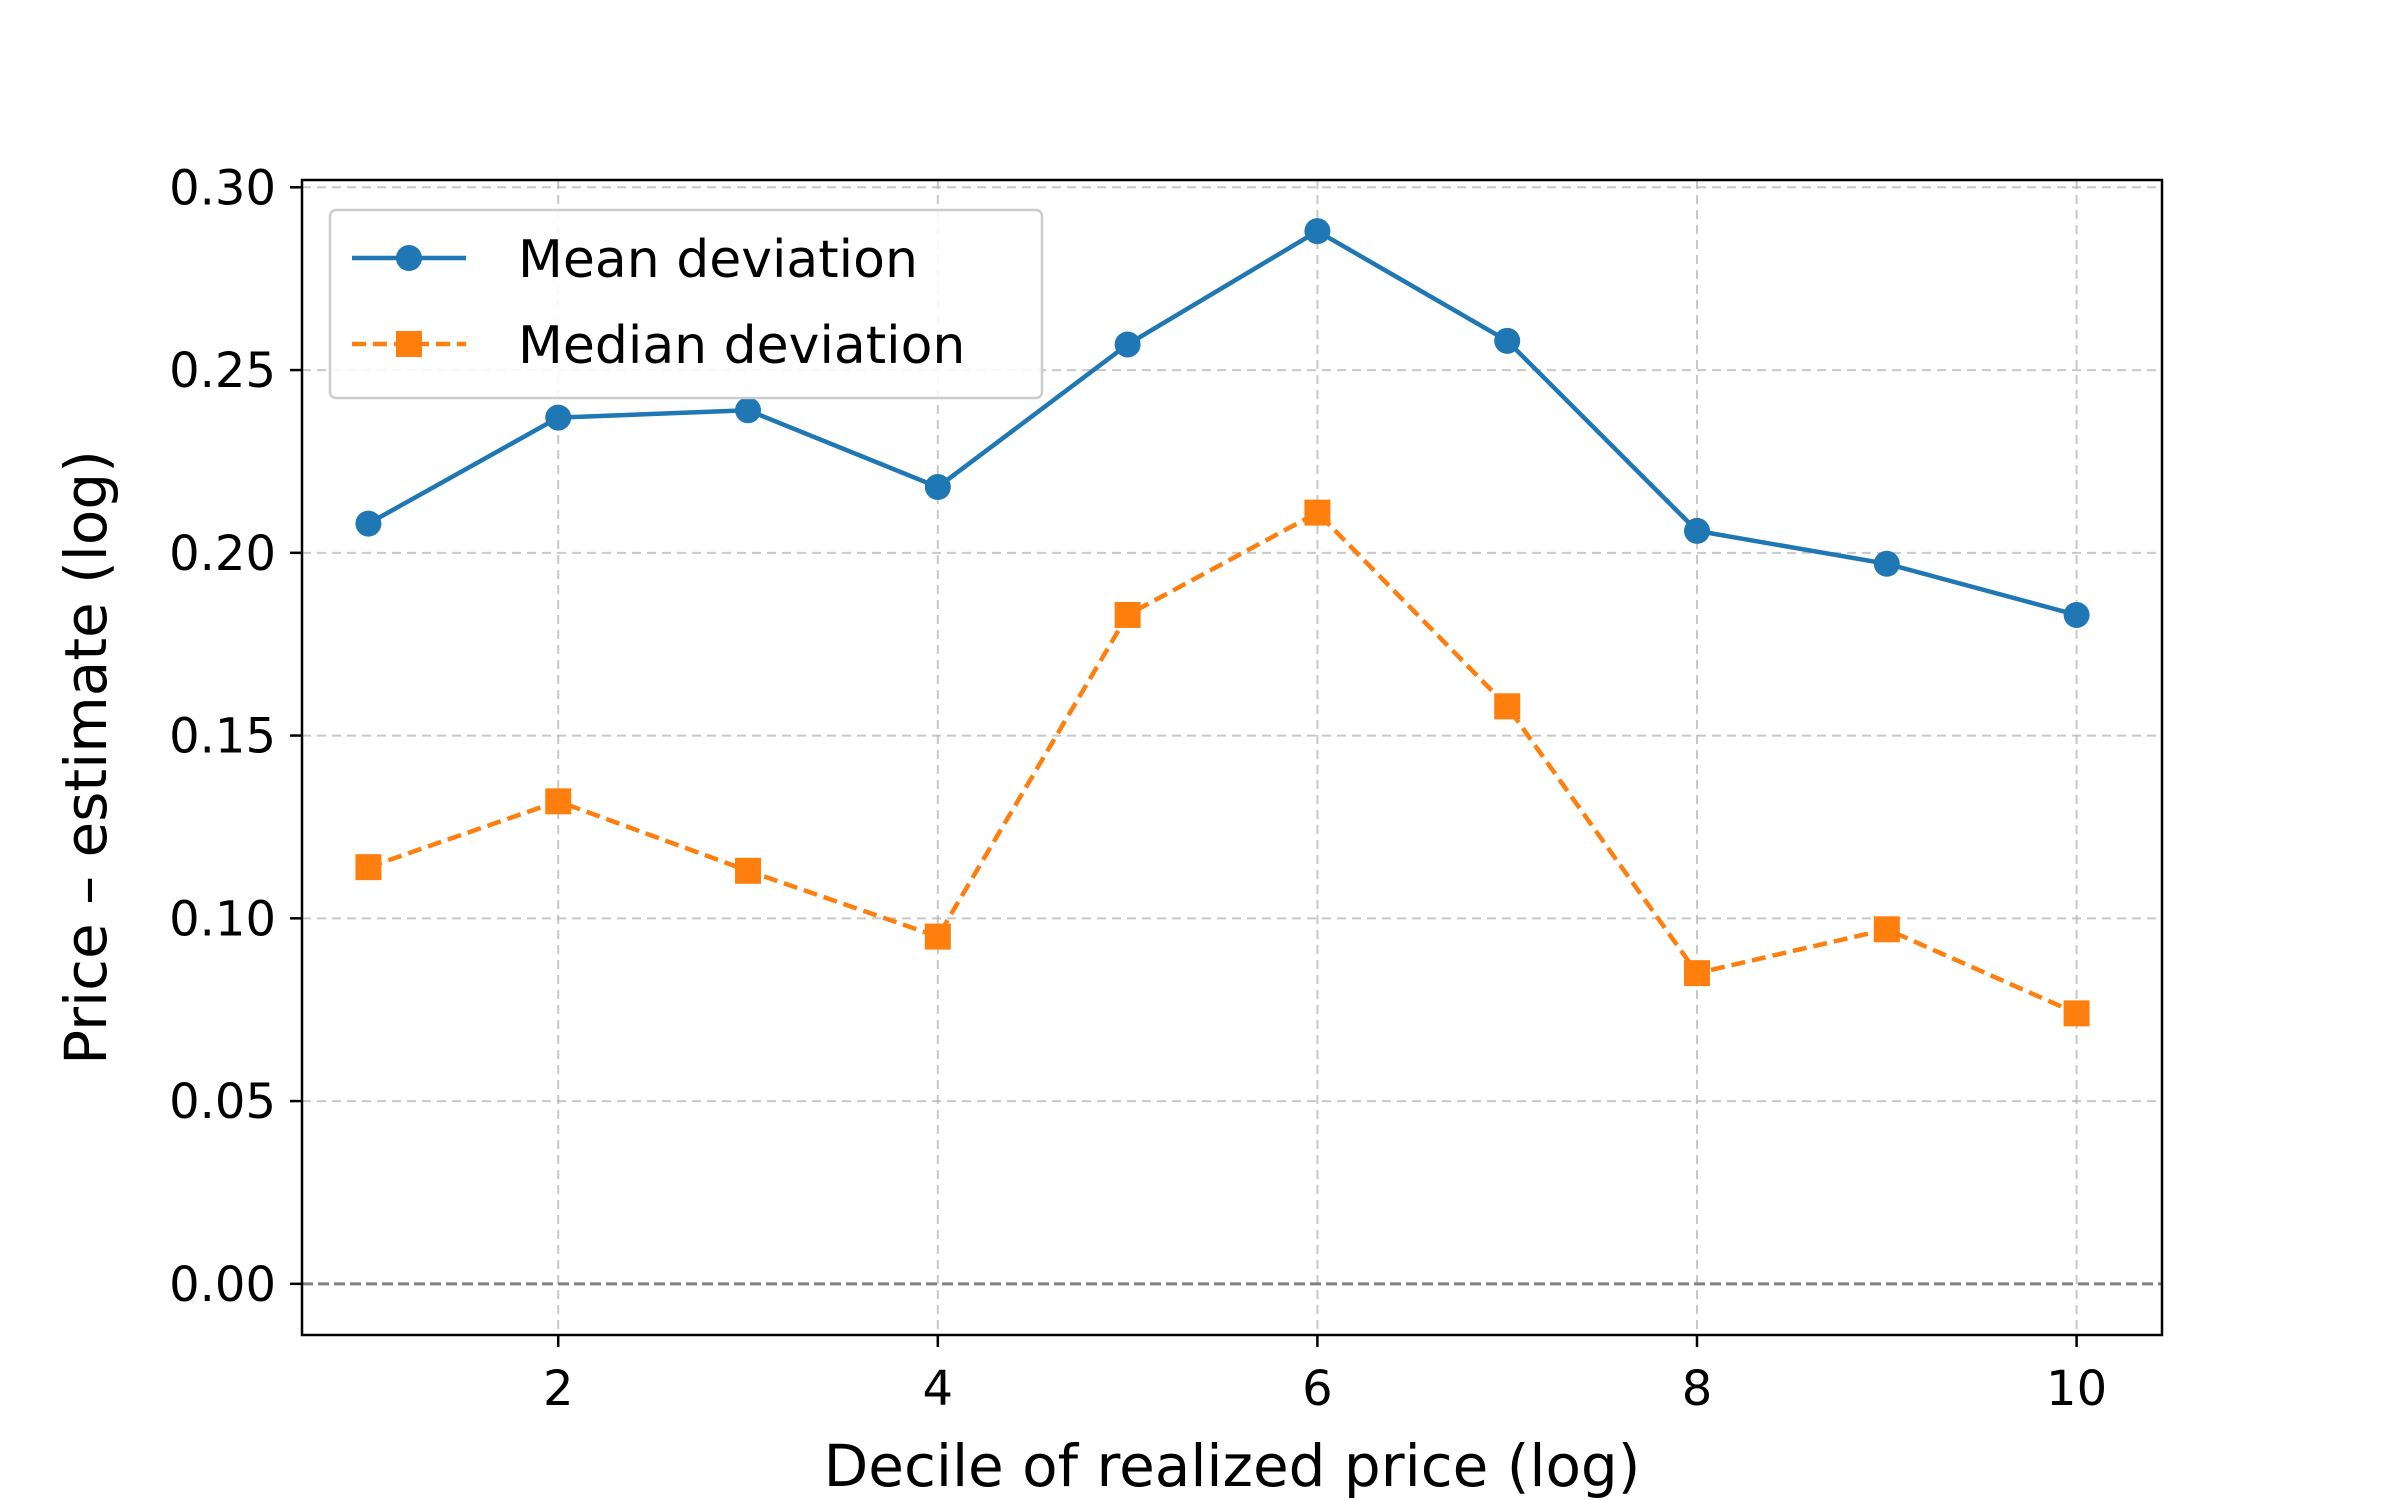  Describe the element at coordinates (558, 1389) in the screenshot. I see `x-tick-label: 2` at that location.